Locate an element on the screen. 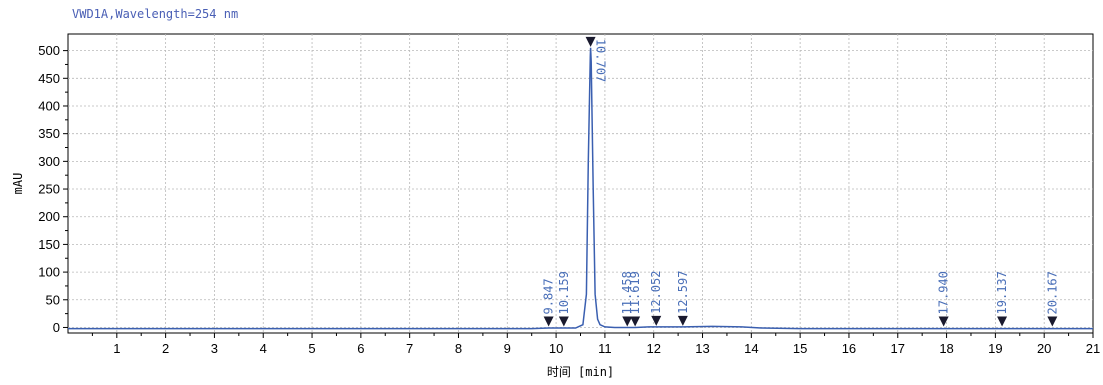  x-tick-label: 16 is located at coordinates (849, 348).